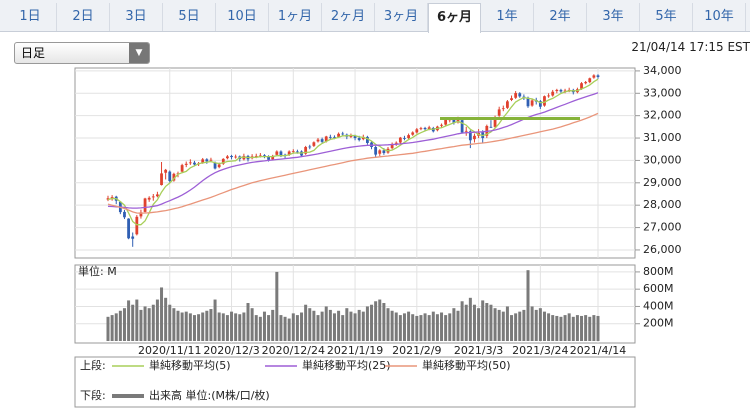 This screenshot has height=409, width=750. Describe the element at coordinates (662, 92) in the screenshot. I see `y-tick-label: 33,000` at that location.